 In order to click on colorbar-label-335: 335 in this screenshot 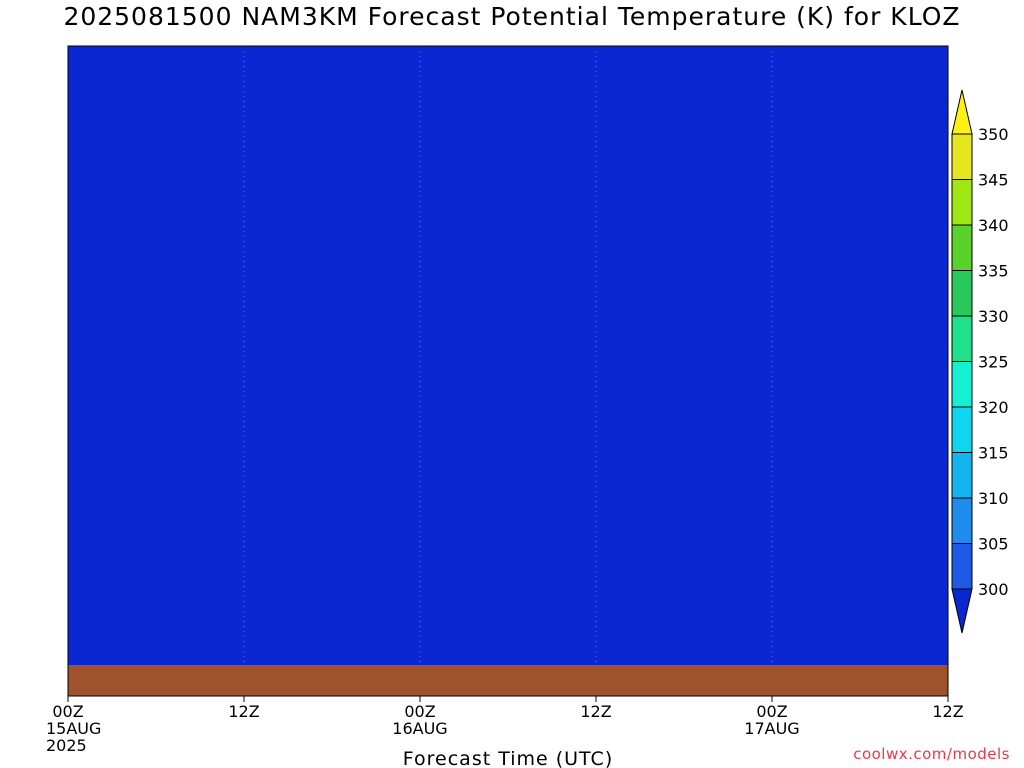, I will do `click(993, 271)`.